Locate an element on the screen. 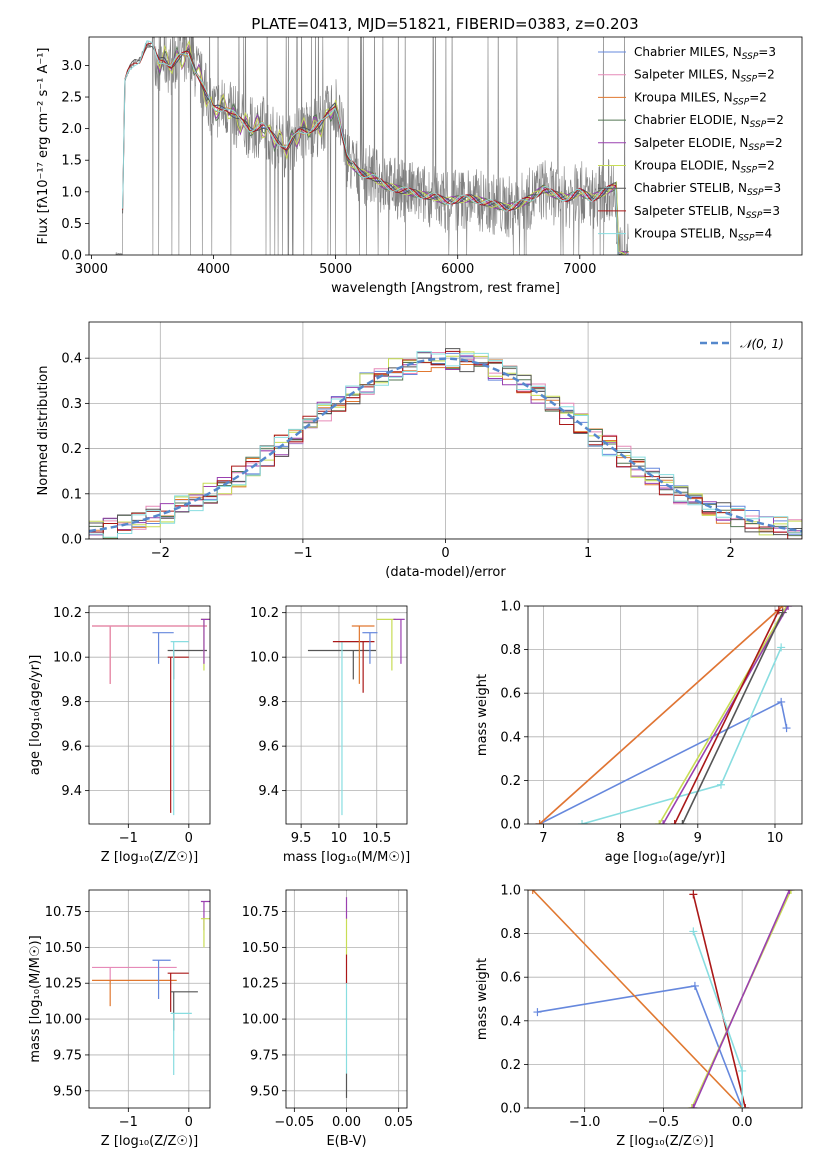  legend-entry: Kroupa STELIB, NSSP=4 is located at coordinates (703, 235).